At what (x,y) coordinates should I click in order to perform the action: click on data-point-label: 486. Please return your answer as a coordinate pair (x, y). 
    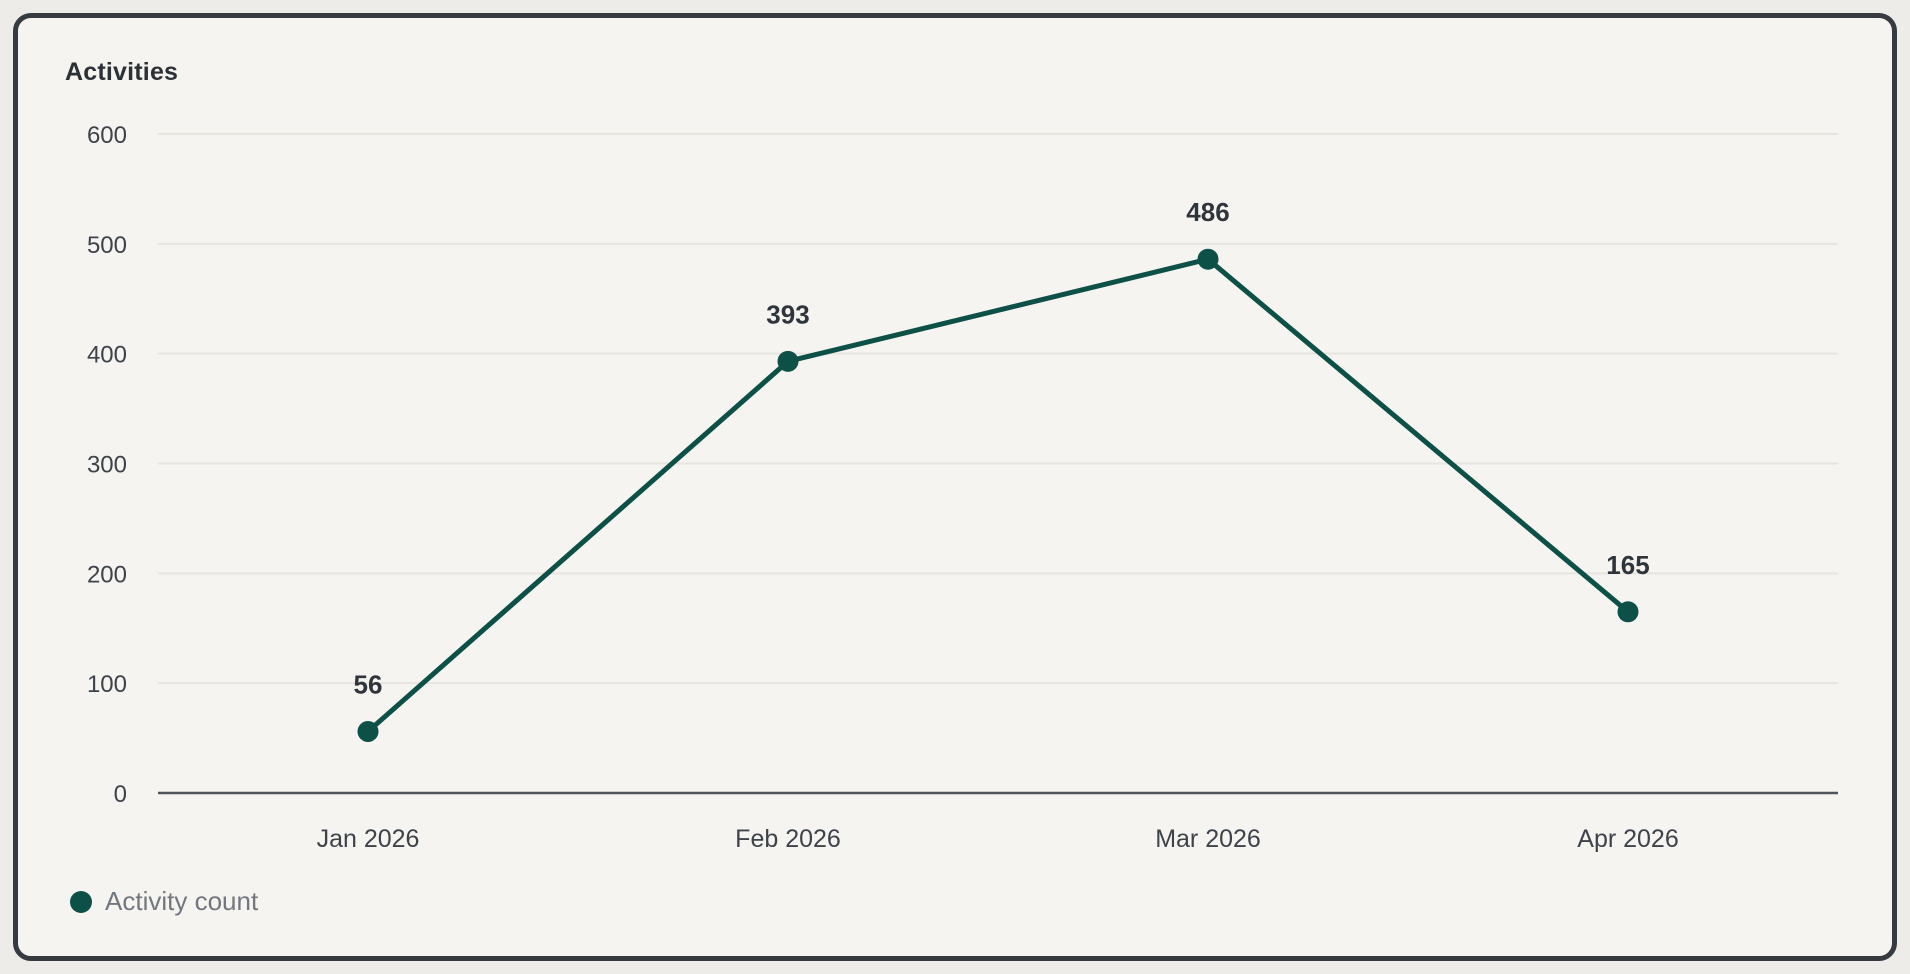
    Looking at the image, I should click on (1207, 212).